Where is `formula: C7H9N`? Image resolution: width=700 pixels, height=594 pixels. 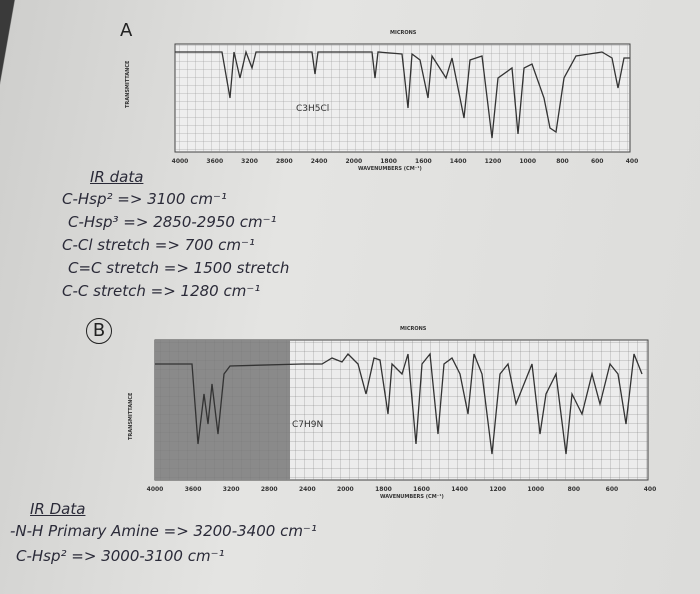
formula: C7H9N is located at coordinates (308, 425).